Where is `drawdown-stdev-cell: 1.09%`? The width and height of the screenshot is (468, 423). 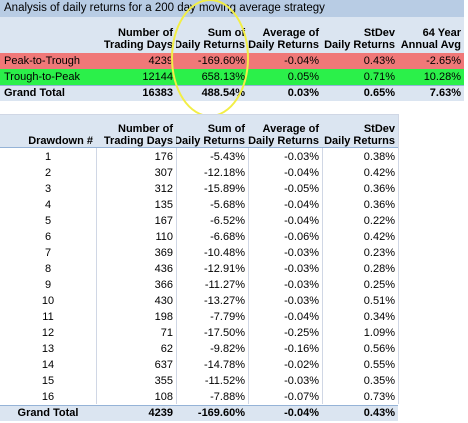
drawdown-stdev-cell: 1.09% is located at coordinates (379, 332).